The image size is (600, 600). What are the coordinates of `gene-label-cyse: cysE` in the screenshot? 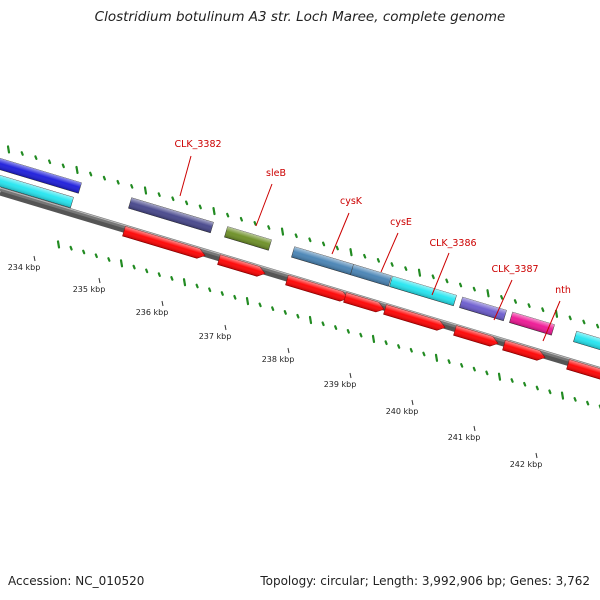 It's located at (401, 222).